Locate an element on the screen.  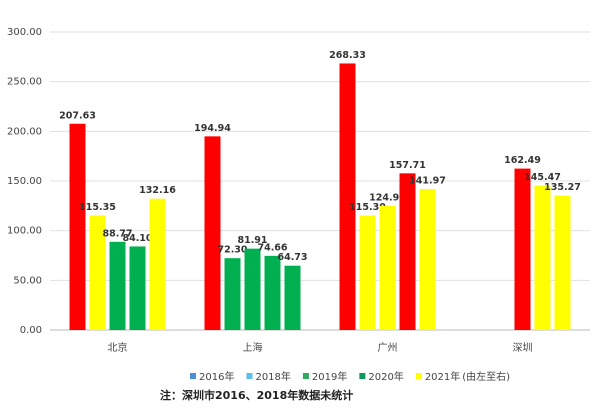
x-tick-label: 上海 is located at coordinates (253, 347).